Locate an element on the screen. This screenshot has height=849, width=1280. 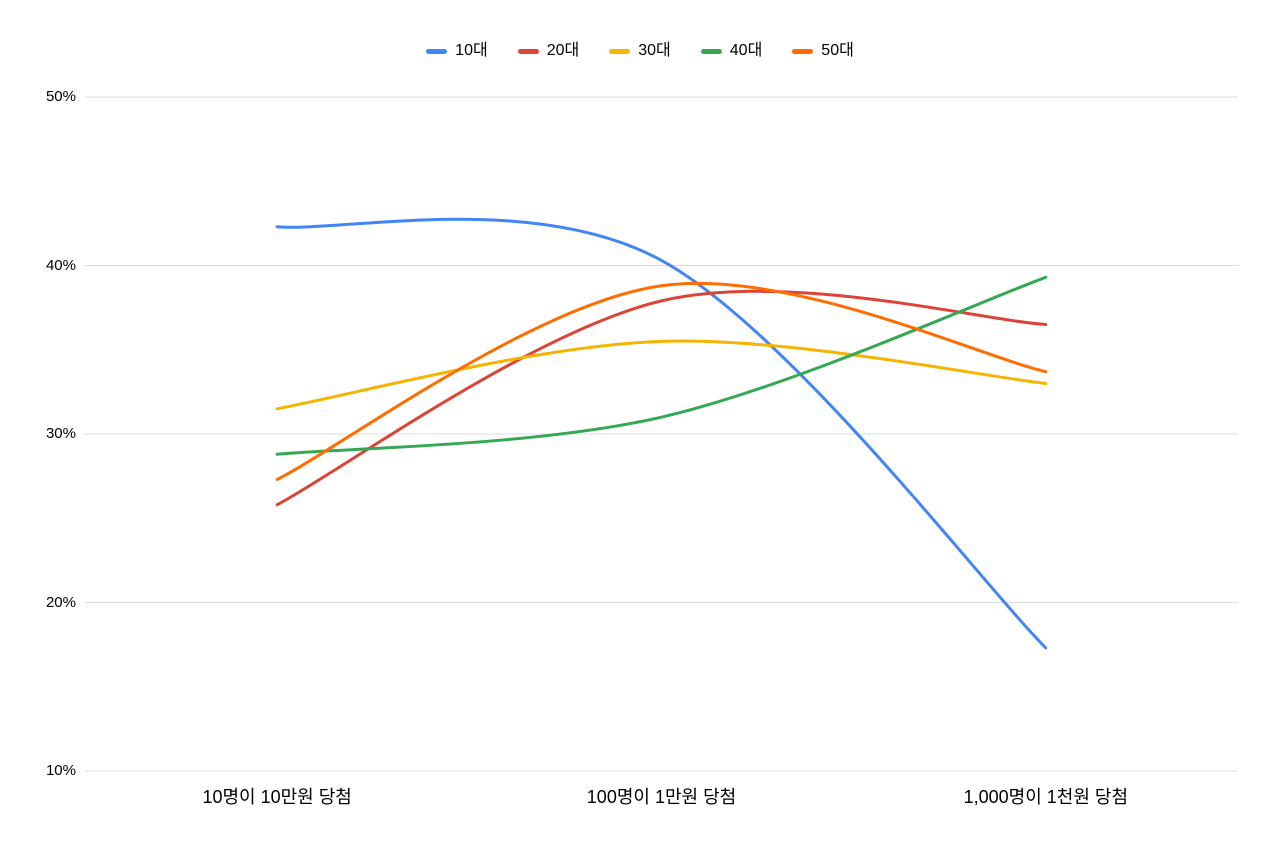
y-axis-tick-label: 40% is located at coordinates (60, 265).